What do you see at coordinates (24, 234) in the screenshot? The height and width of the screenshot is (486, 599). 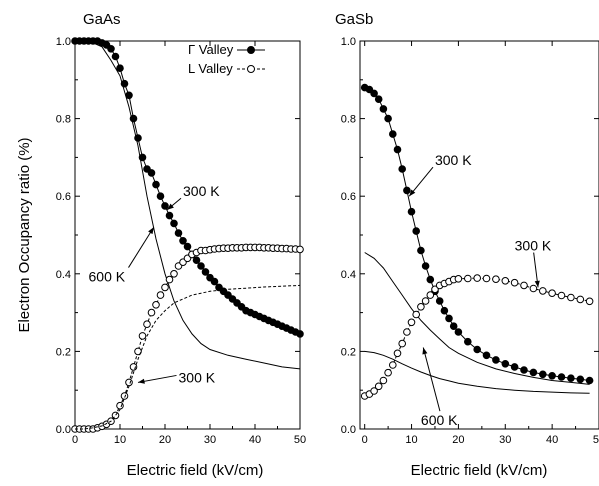 I see `y-axis-title: Electron Occupancy ratio (%)` at bounding box center [24, 234].